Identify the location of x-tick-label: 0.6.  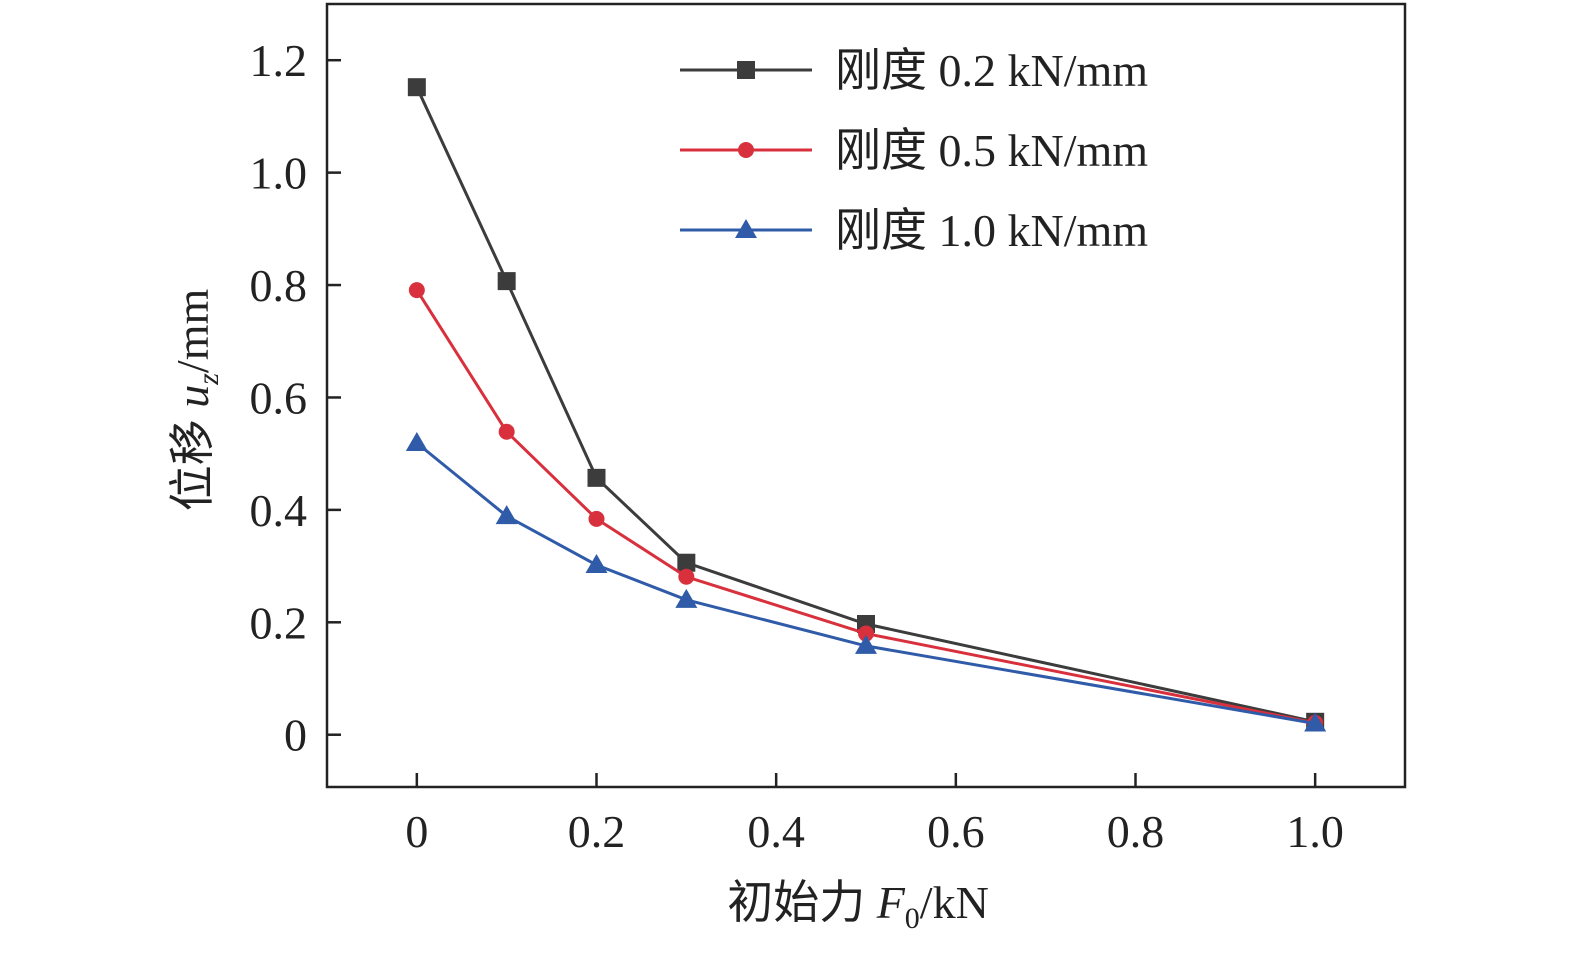
(956, 831).